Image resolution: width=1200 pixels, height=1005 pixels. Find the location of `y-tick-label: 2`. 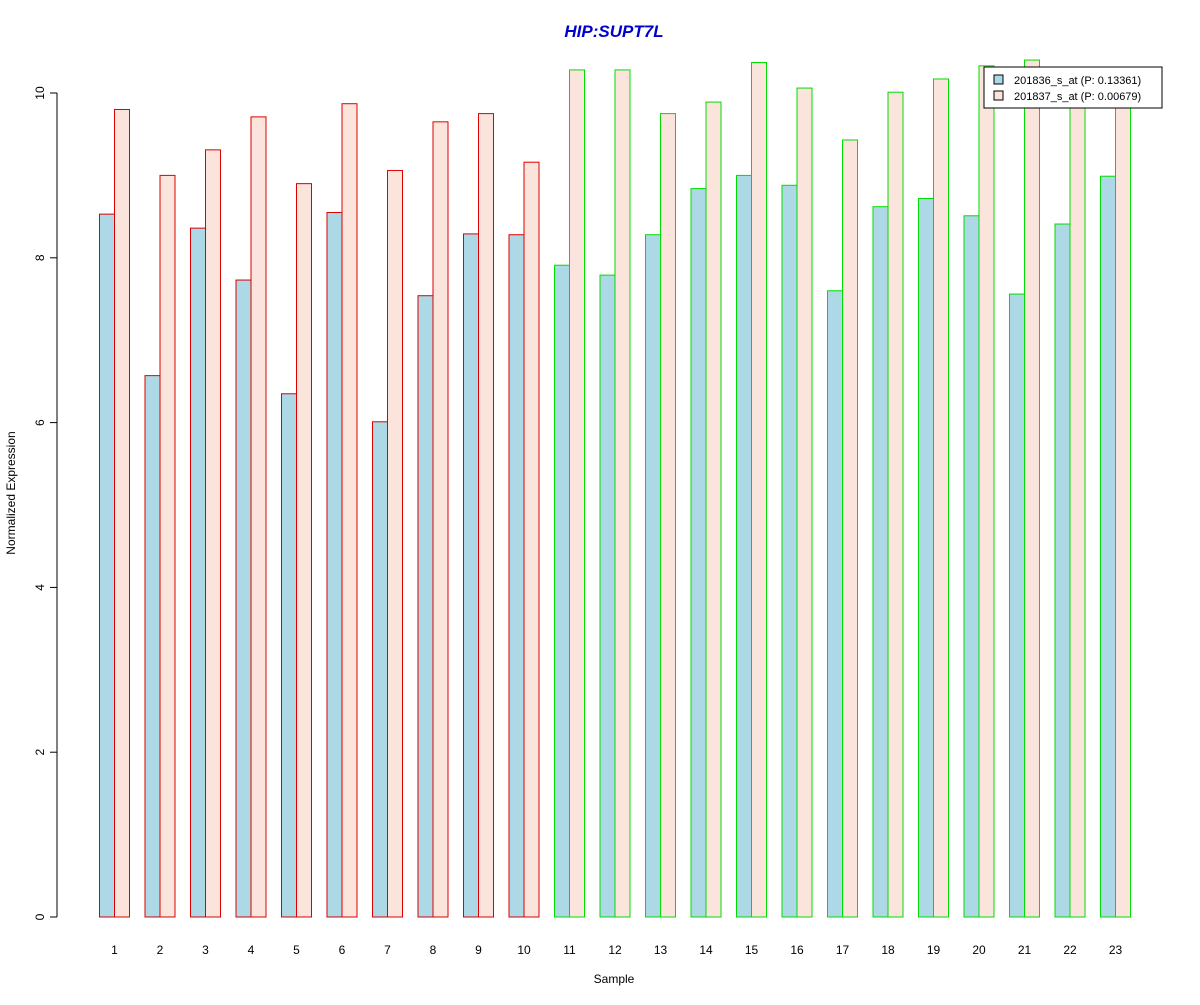

y-tick-label: 2 is located at coordinates (40, 752).